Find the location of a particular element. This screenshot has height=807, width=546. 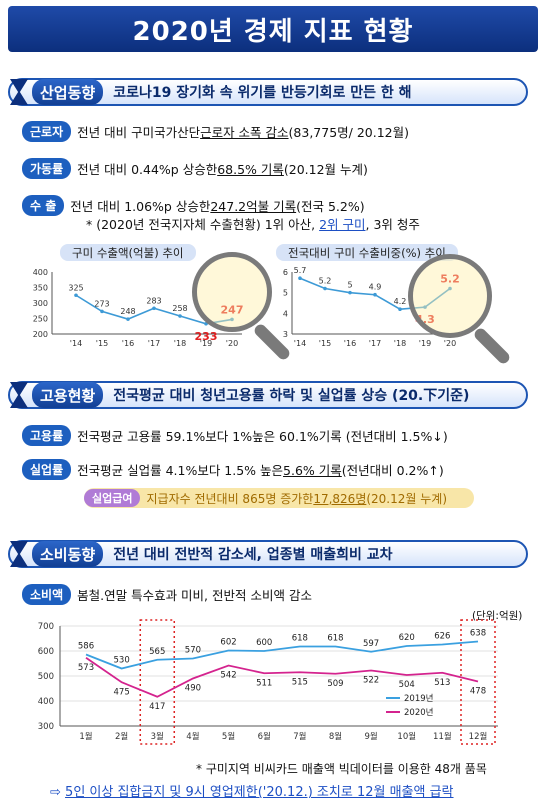

benefit-text-b: (20.12월 누계) is located at coordinates (407, 498).